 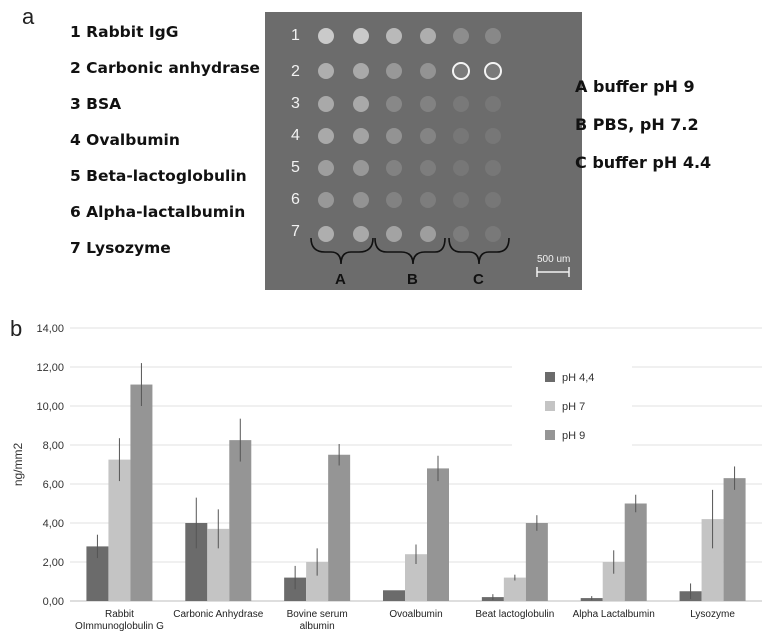 I want to click on protein-item: 7 Lysozyme, so click(x=120, y=248).